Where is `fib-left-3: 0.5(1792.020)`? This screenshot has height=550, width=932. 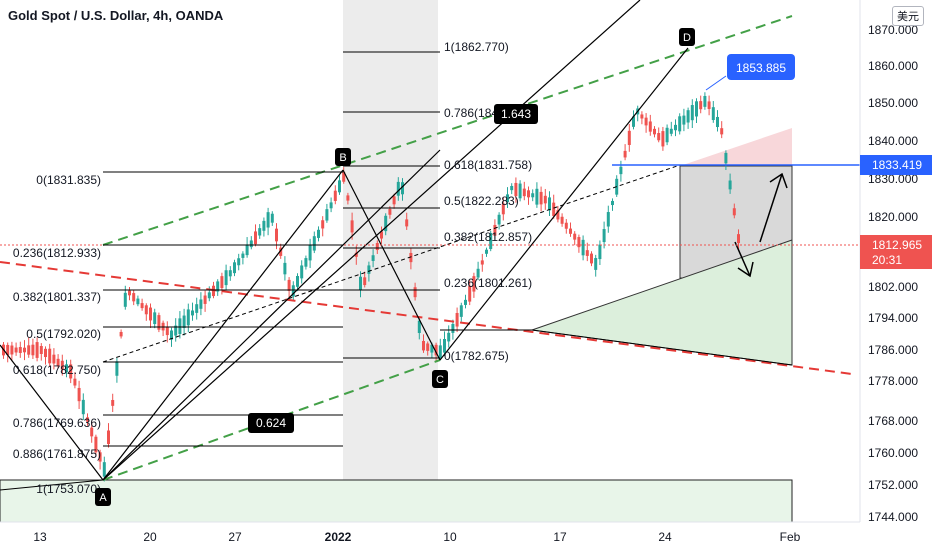 fib-left-3: 0.5(1792.020) is located at coordinates (63, 334).